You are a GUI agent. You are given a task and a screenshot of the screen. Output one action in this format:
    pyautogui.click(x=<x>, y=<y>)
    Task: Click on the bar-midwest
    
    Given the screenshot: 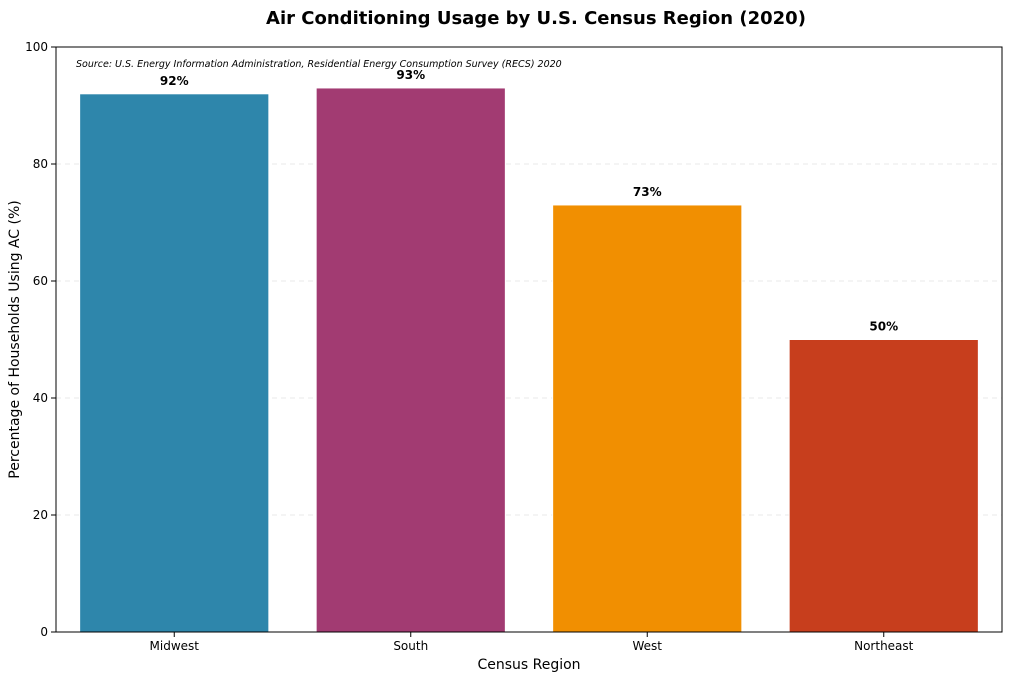 What is the action you would take?
    pyautogui.click(x=174, y=363)
    